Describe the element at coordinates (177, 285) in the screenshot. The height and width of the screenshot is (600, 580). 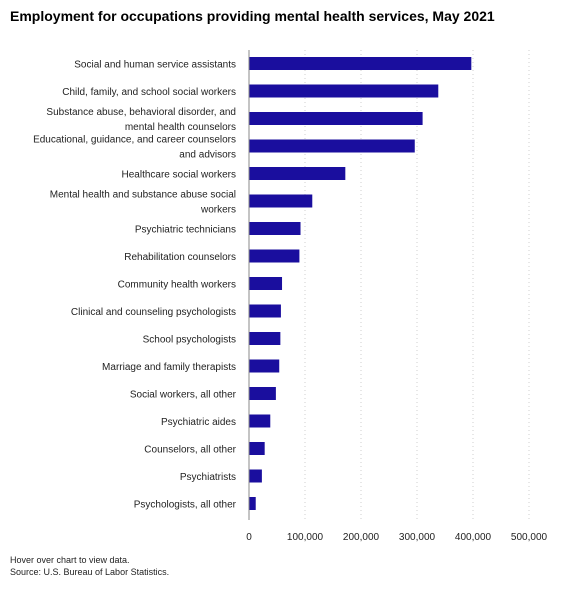
I see `category-label: Community health workers` at that location.